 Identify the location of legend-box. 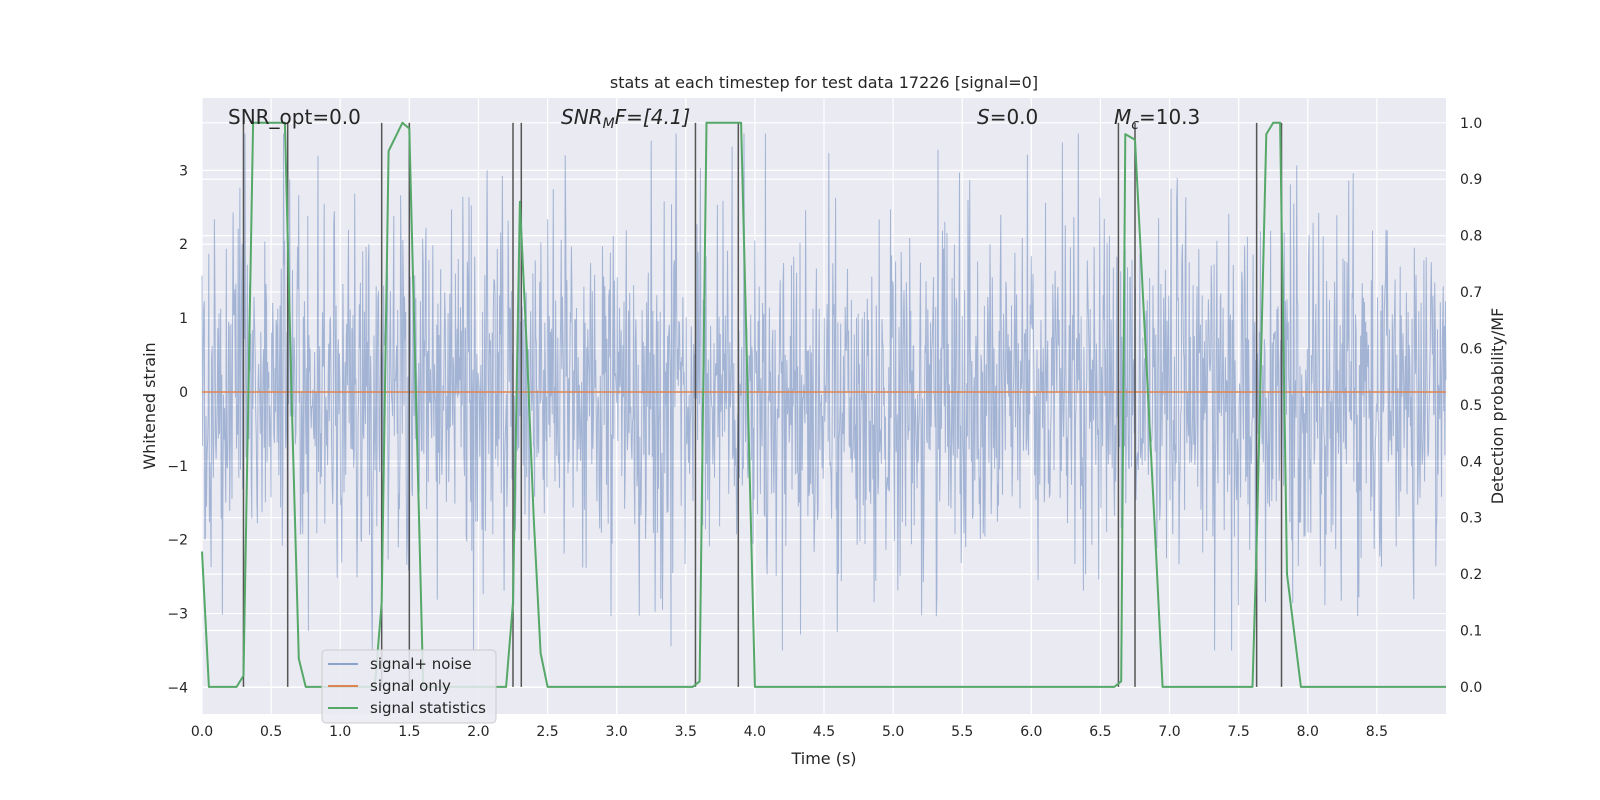
(409, 686).